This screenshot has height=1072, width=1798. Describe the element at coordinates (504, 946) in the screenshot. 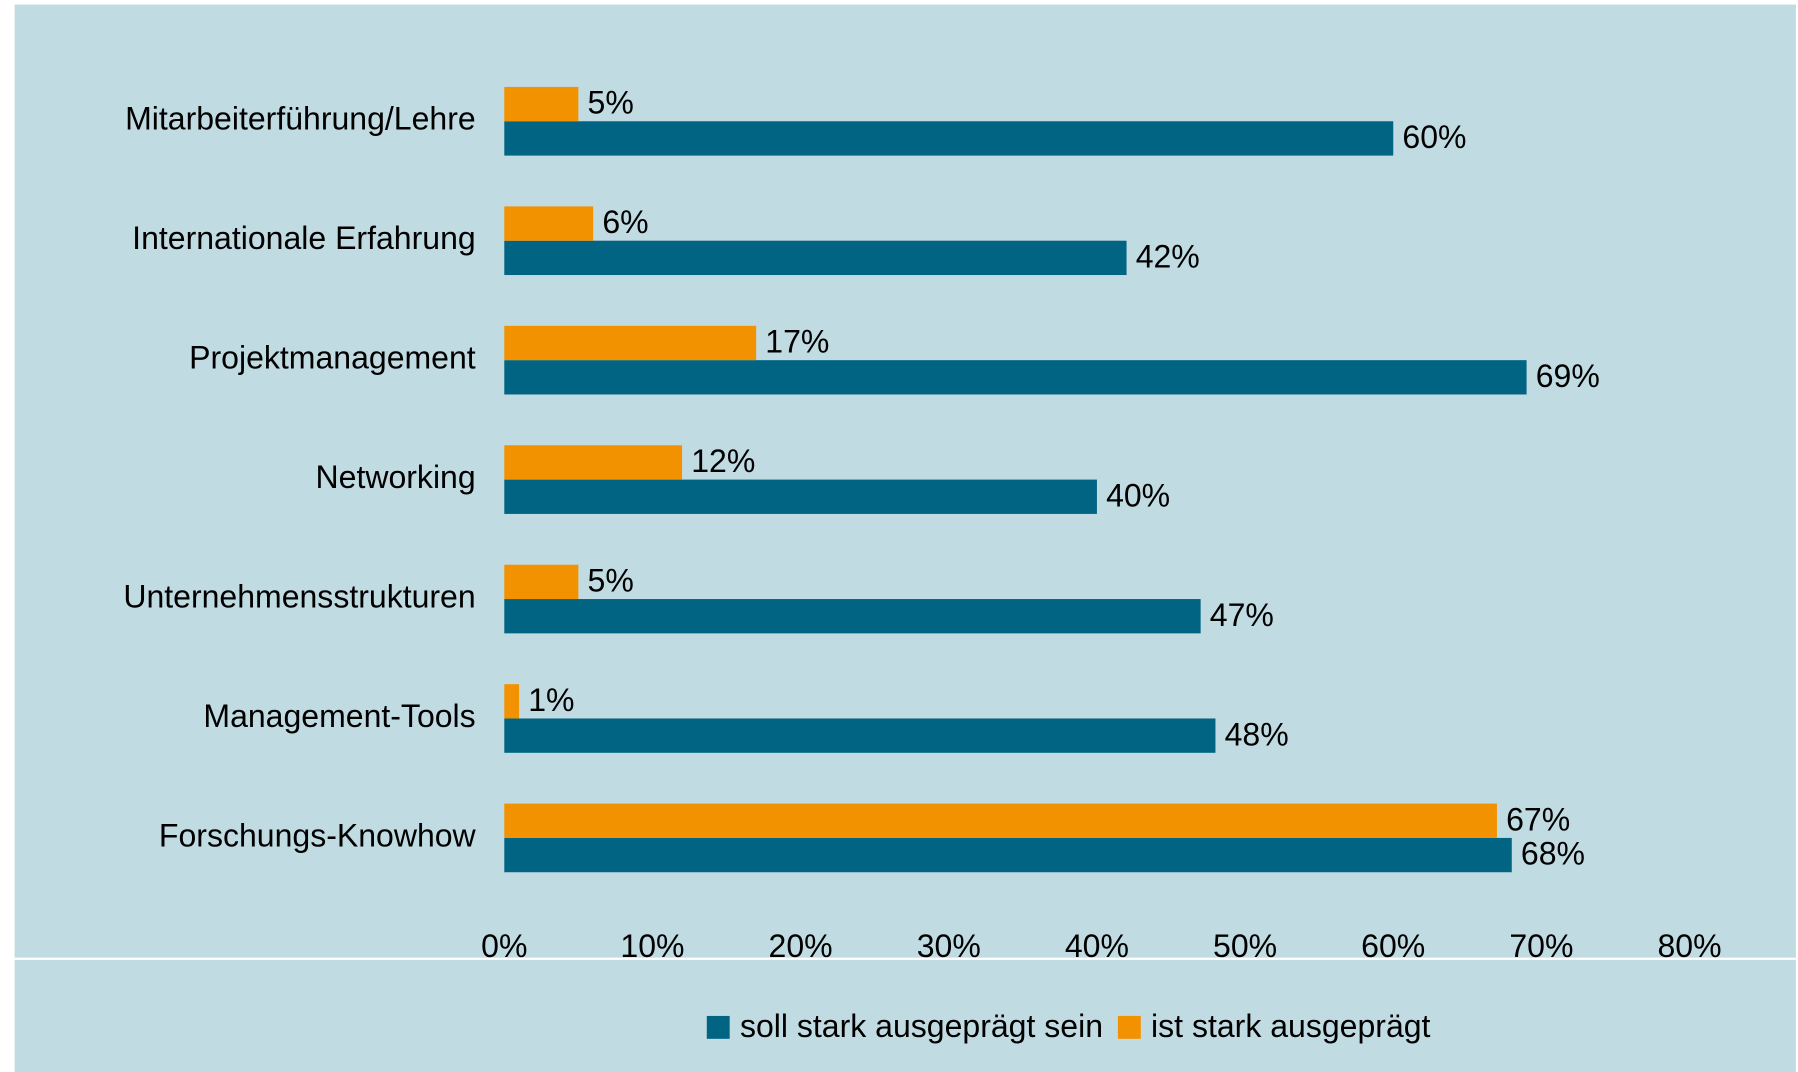

I see `x-tick-label: 0%` at that location.